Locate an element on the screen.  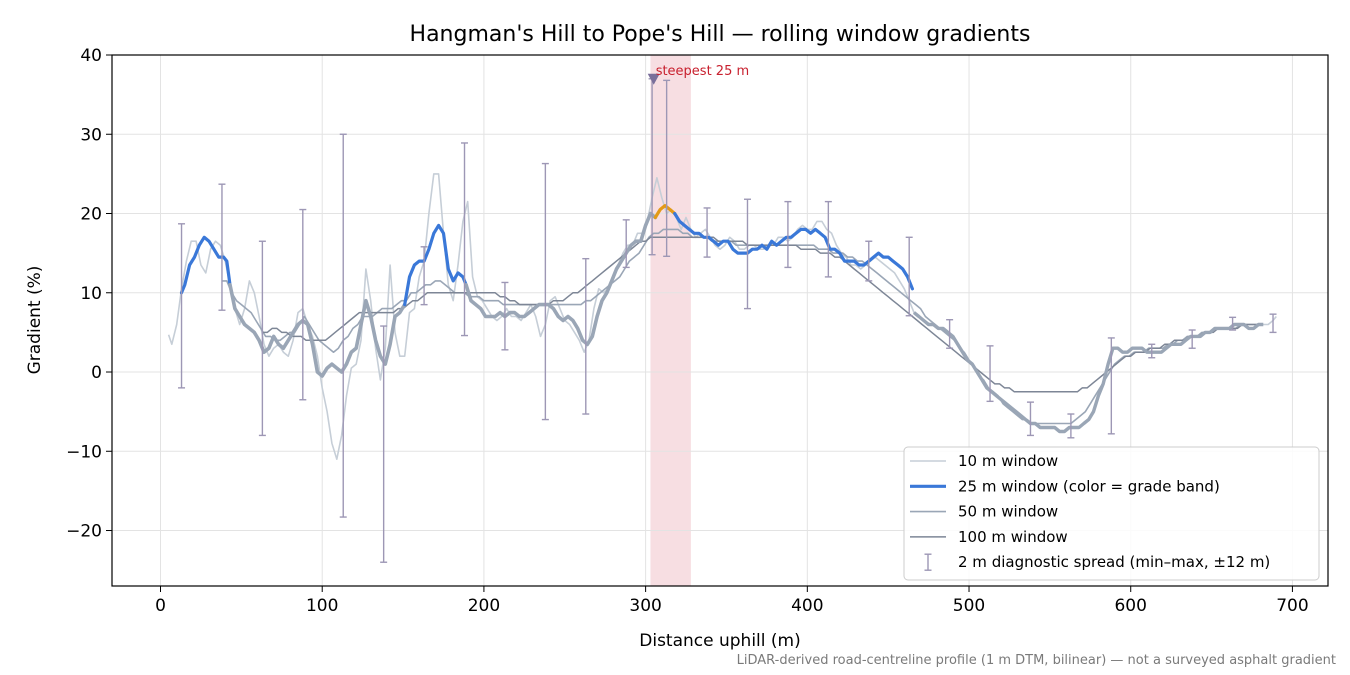
steepest-marker-icon is located at coordinates (653, 79).